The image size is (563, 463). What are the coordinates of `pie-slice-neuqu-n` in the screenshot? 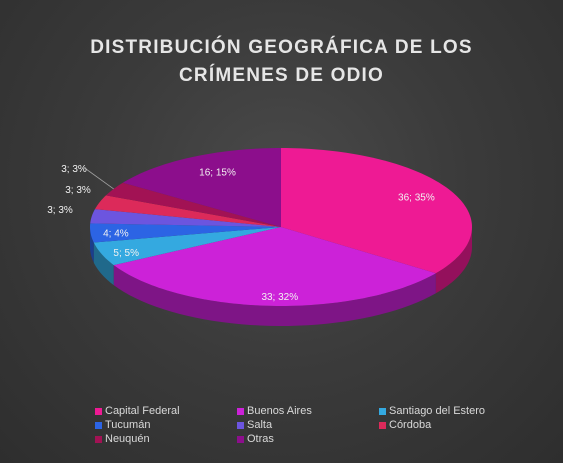 It's located at (193, 204).